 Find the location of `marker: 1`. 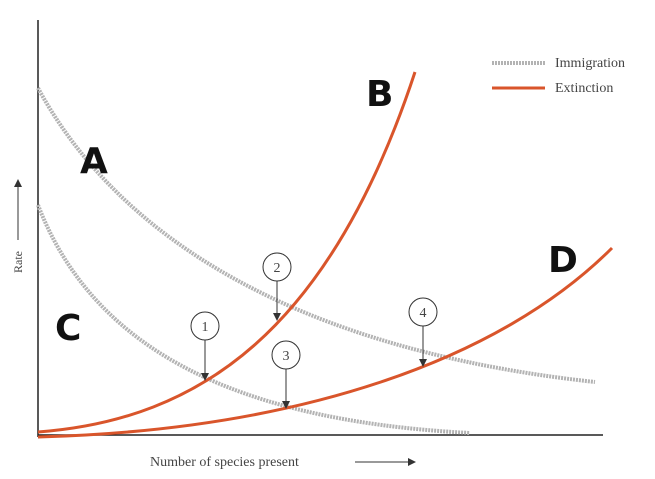

marker: 1 is located at coordinates (205, 346).